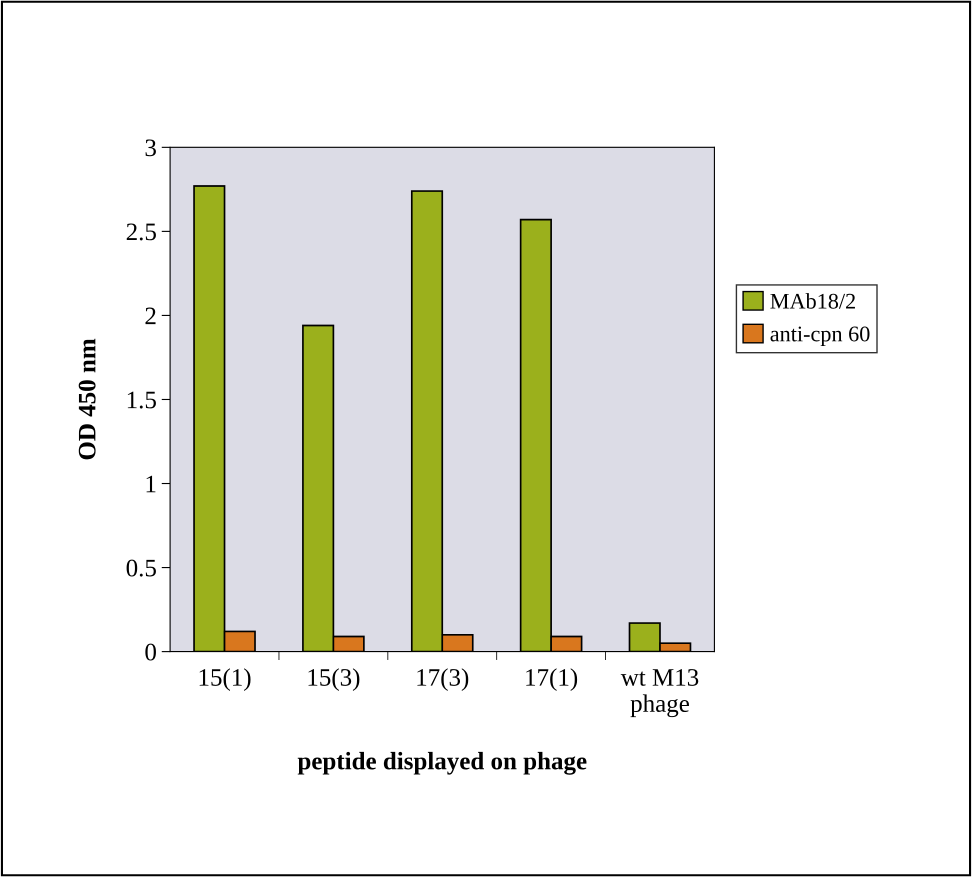  Describe the element at coordinates (150, 652) in the screenshot. I see `y-tick-label: 0` at that location.